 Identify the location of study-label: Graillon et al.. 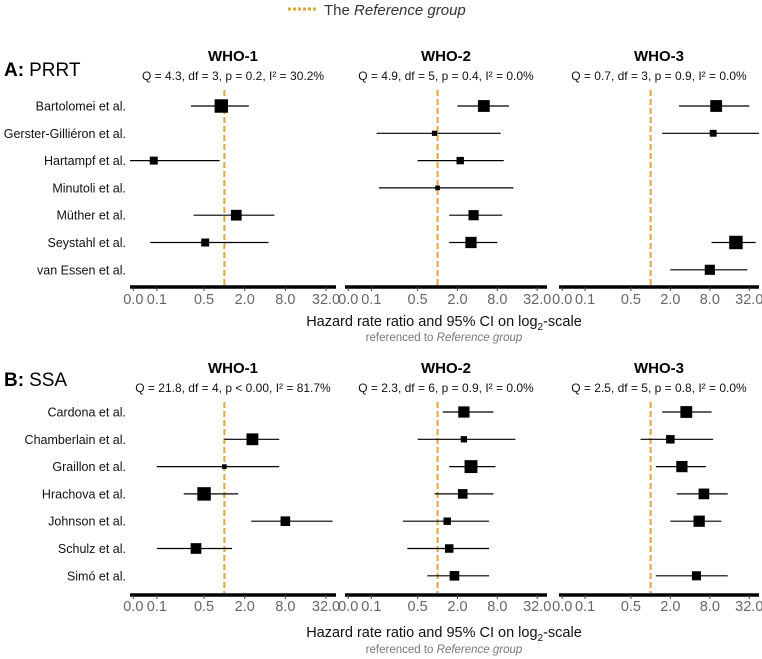
(89, 467).